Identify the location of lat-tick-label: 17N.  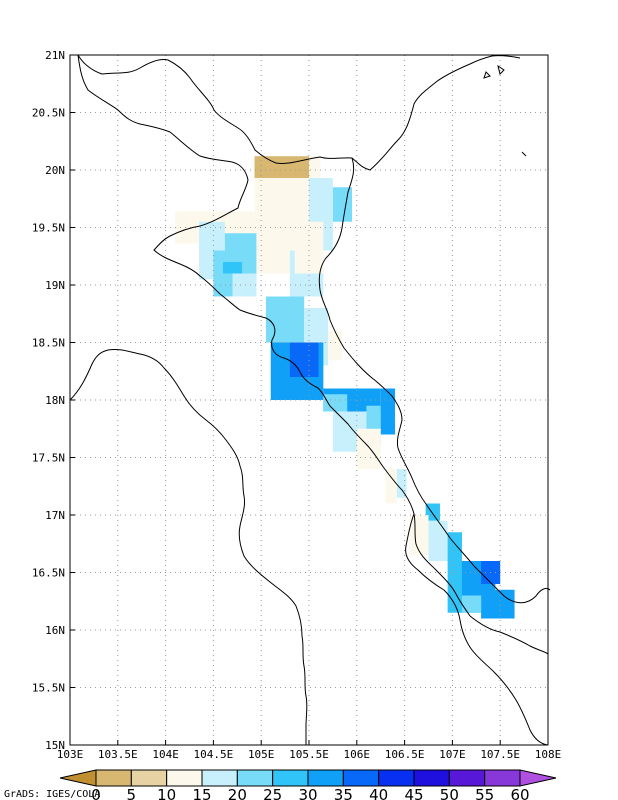
(55, 515).